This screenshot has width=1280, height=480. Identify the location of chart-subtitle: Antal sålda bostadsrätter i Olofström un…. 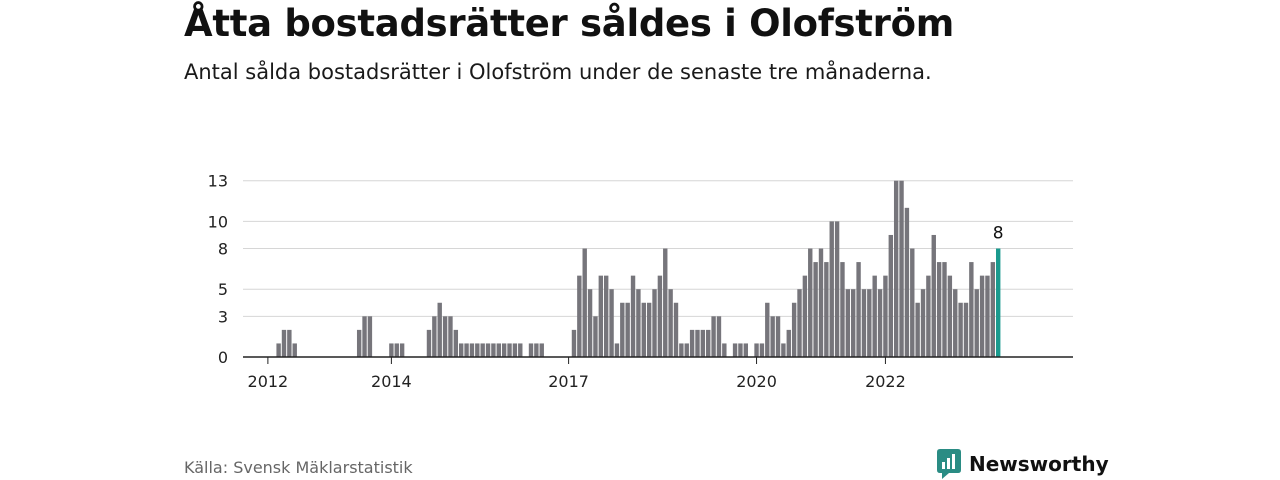
(558, 72).